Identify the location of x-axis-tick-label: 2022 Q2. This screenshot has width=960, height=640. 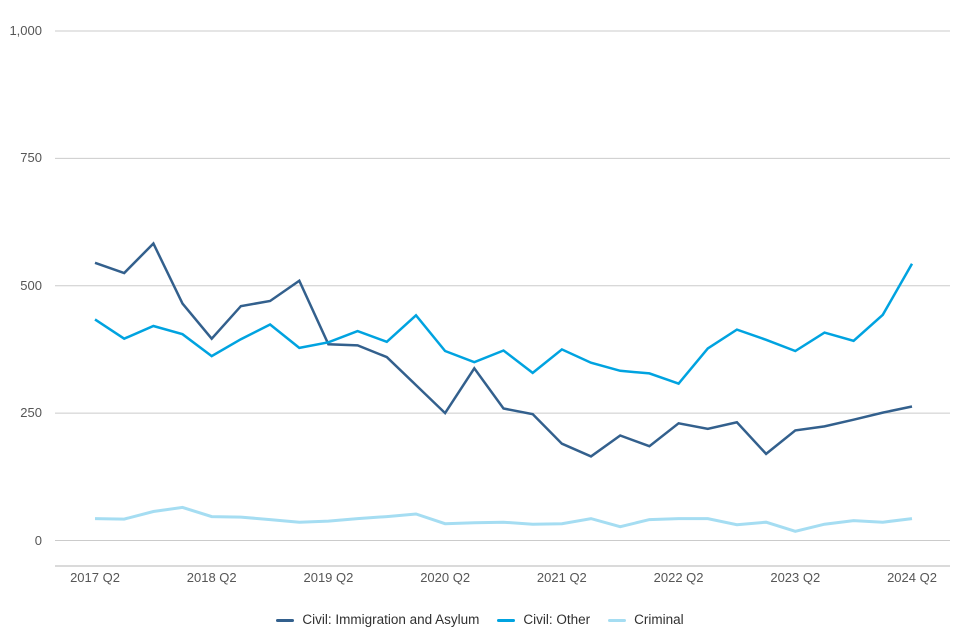
(678, 577).